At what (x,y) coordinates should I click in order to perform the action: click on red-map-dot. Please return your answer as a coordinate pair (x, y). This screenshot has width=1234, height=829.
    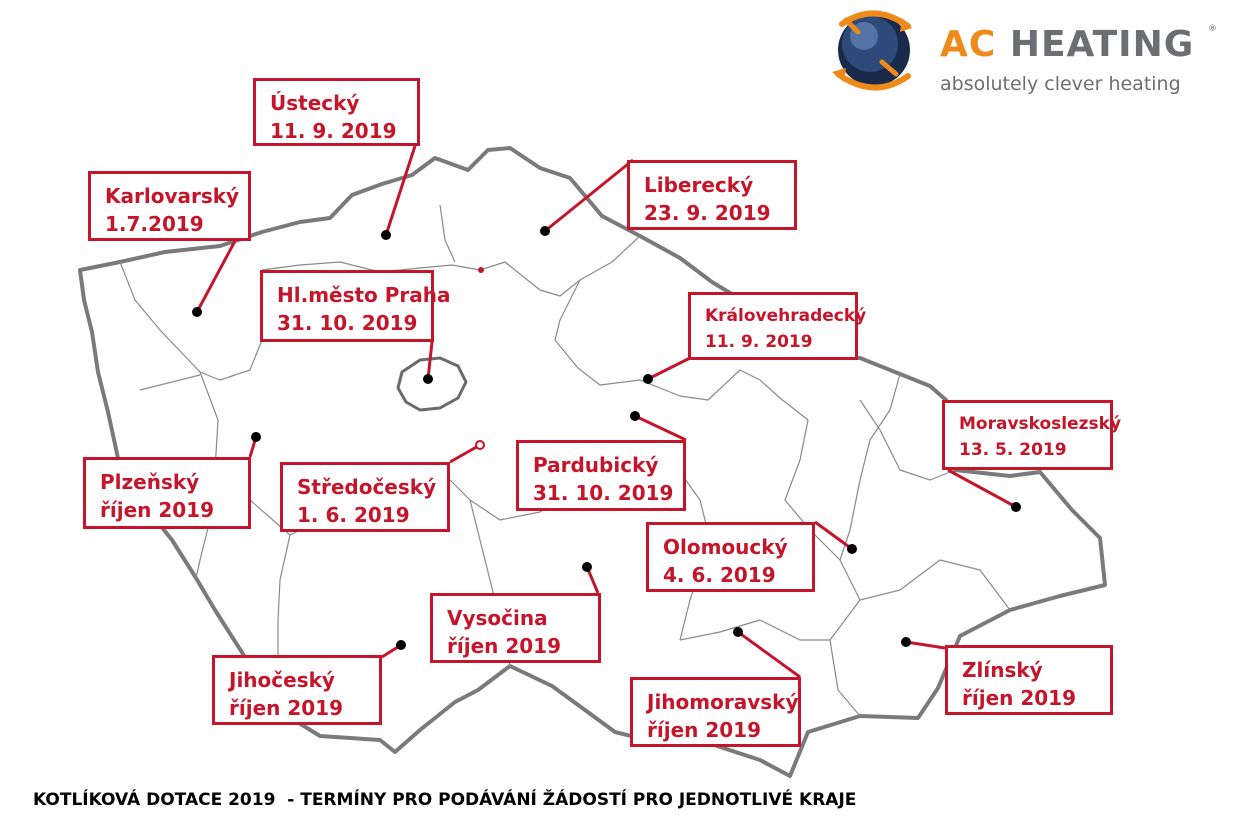
    Looking at the image, I should click on (481, 270).